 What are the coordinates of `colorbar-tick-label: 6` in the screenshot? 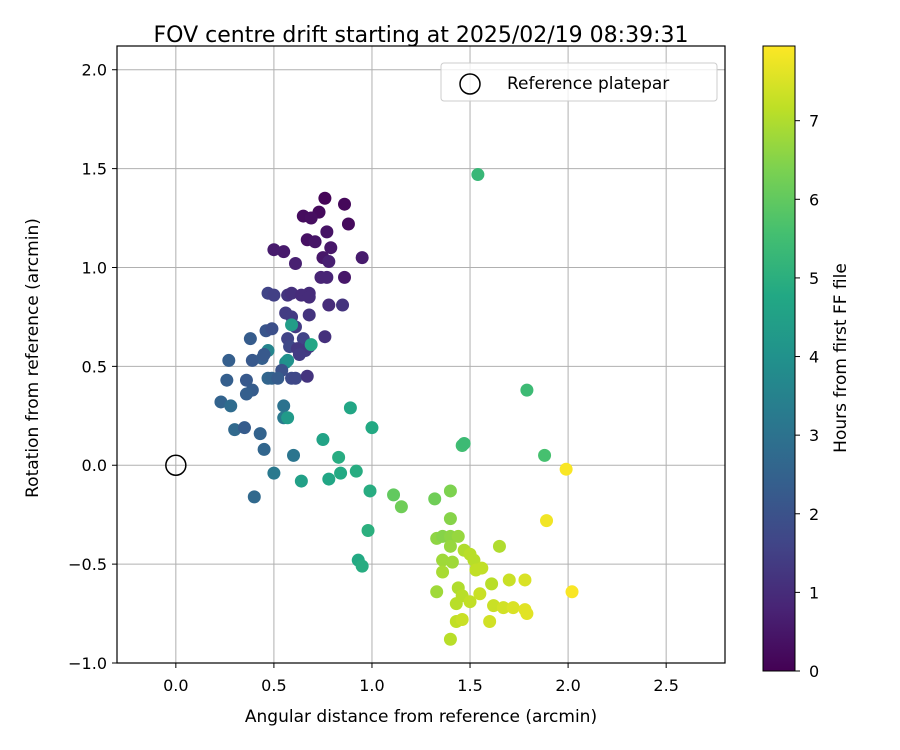 It's located at (814, 199).